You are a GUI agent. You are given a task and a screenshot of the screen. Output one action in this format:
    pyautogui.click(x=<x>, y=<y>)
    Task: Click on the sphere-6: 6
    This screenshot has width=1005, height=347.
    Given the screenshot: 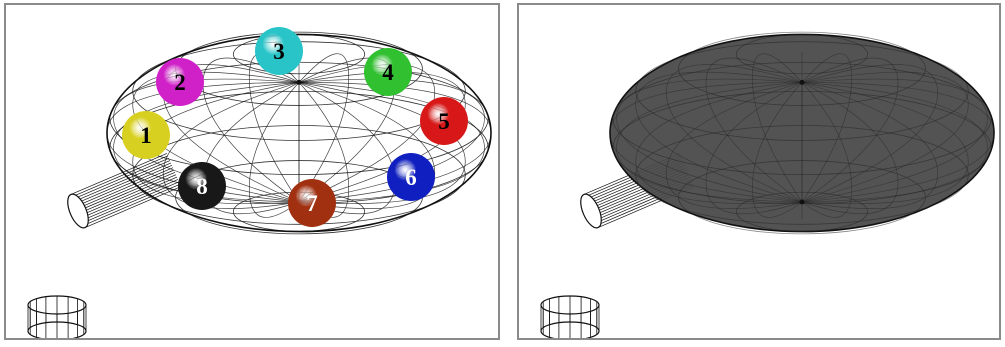 What is the action you would take?
    pyautogui.click(x=411, y=177)
    